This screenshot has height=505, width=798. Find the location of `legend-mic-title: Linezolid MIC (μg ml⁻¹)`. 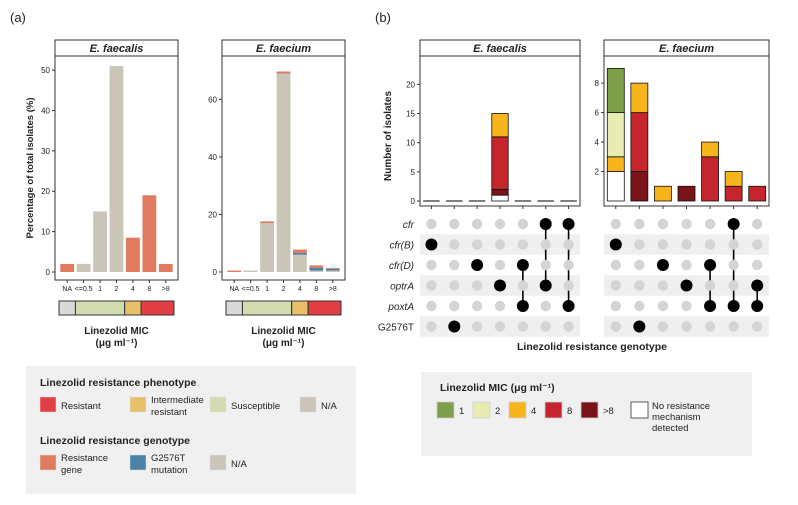

legend-mic-title: Linezolid MIC (μg ml⁻¹) is located at coordinates (497, 388).